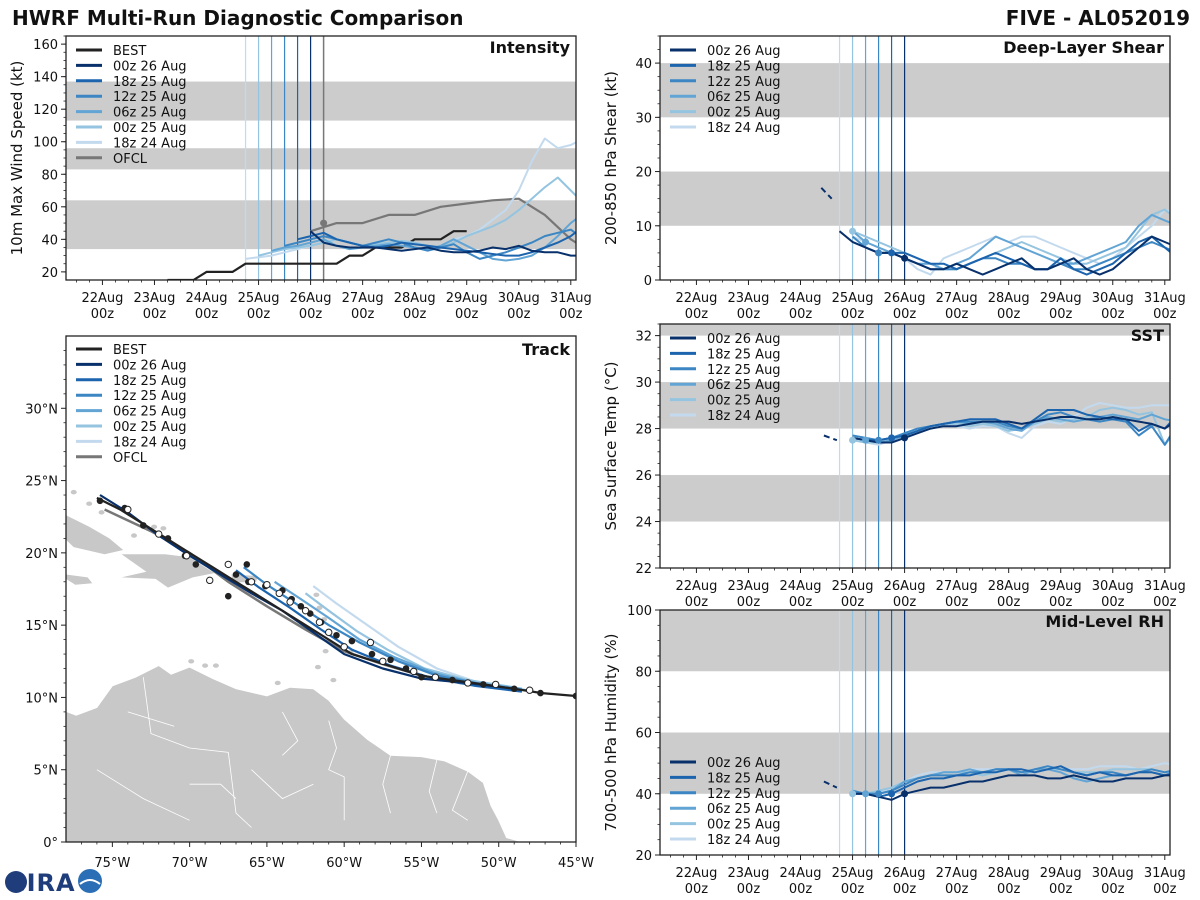 The height and width of the screenshot is (900, 1200). I want to click on rh-ytick-label: 40, so click(643, 795).